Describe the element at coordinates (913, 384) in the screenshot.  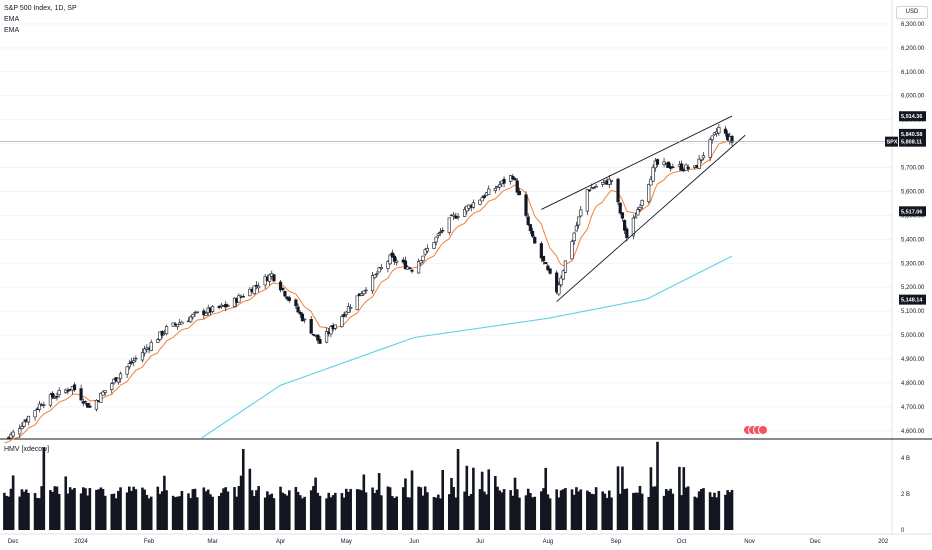
I see `y-tick-label: 4,800.00` at that location.